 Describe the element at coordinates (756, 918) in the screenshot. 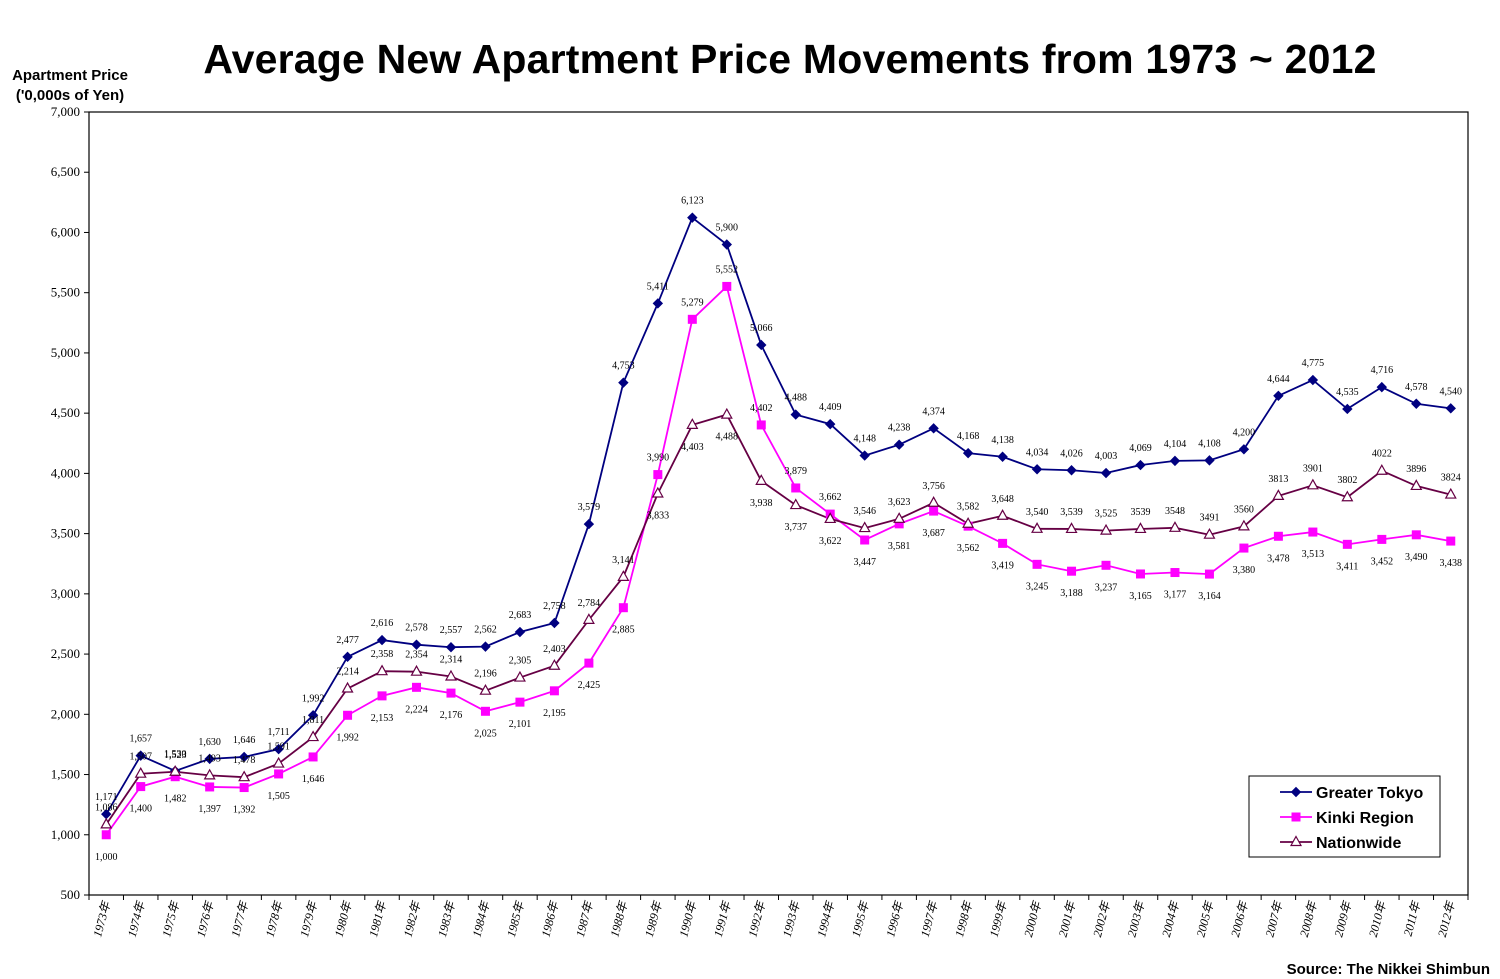

I see `x-tick-label: 1992年` at that location.